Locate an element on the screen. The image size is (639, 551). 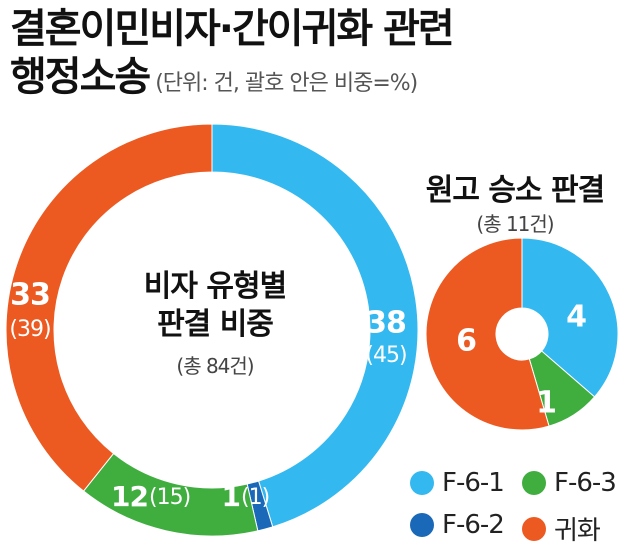
legend-item-f61: F-6-1 is located at coordinates (457, 483).